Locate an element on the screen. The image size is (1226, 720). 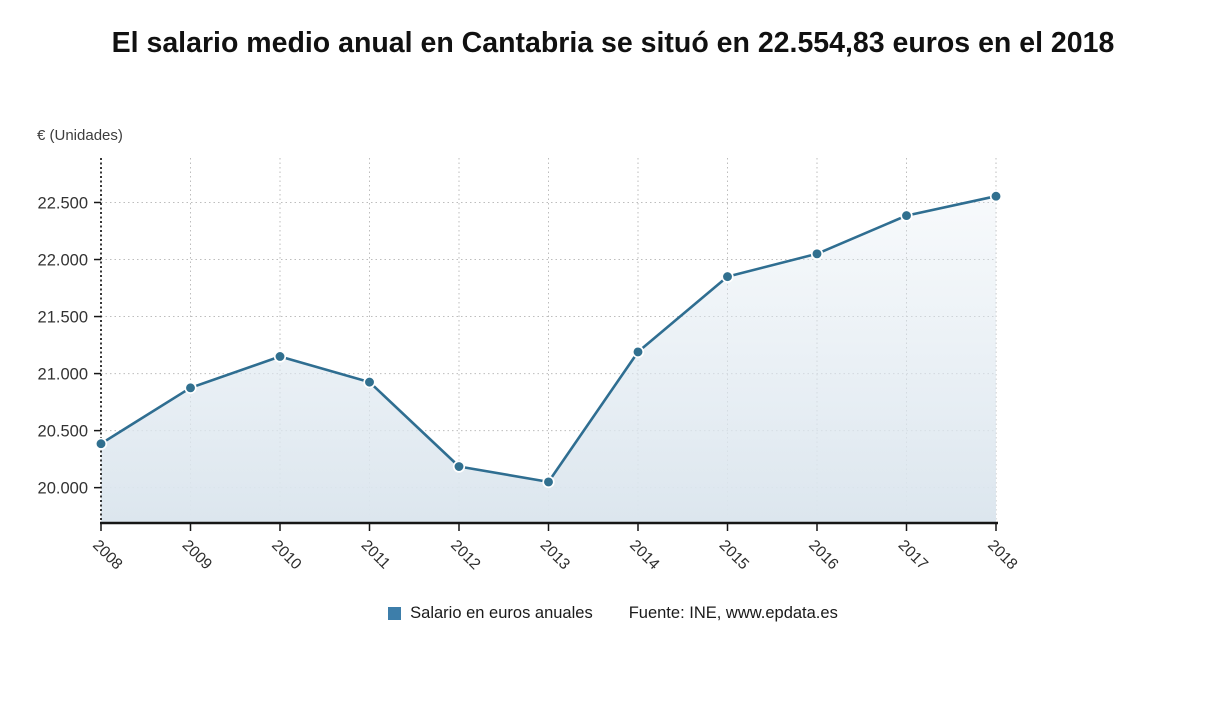
svg-text: 2013 is located at coordinates (555, 555).